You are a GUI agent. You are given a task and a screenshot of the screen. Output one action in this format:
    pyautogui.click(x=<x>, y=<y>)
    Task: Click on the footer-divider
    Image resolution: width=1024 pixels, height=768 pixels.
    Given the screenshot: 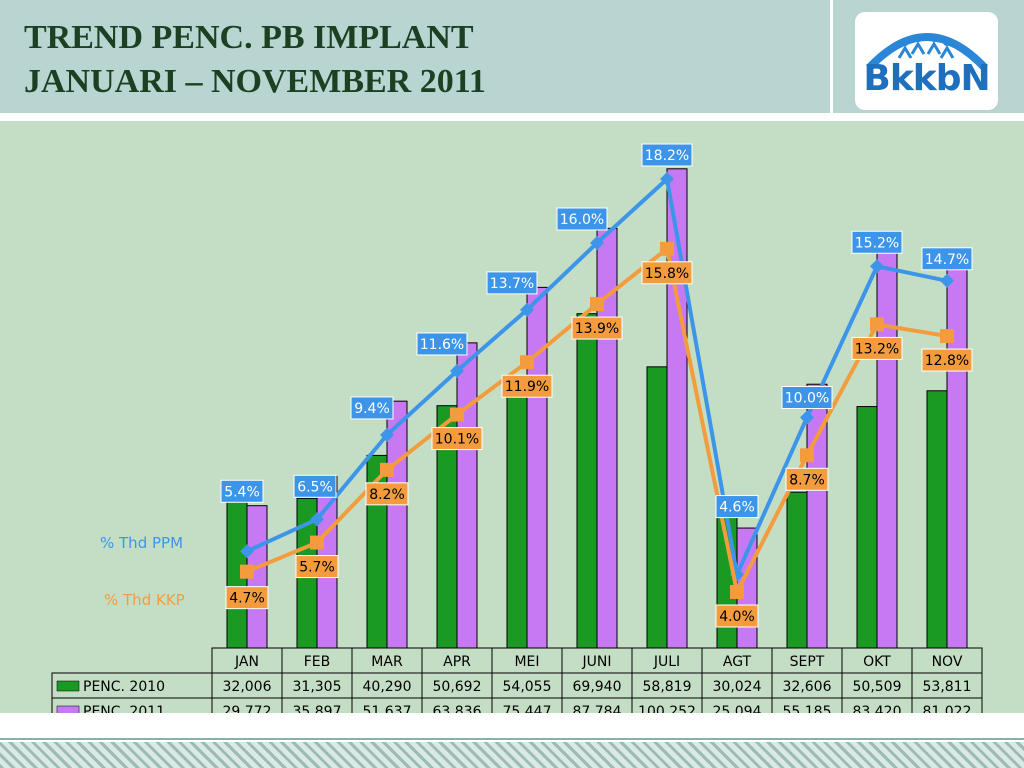 What is the action you would take?
    pyautogui.click(x=512, y=739)
    